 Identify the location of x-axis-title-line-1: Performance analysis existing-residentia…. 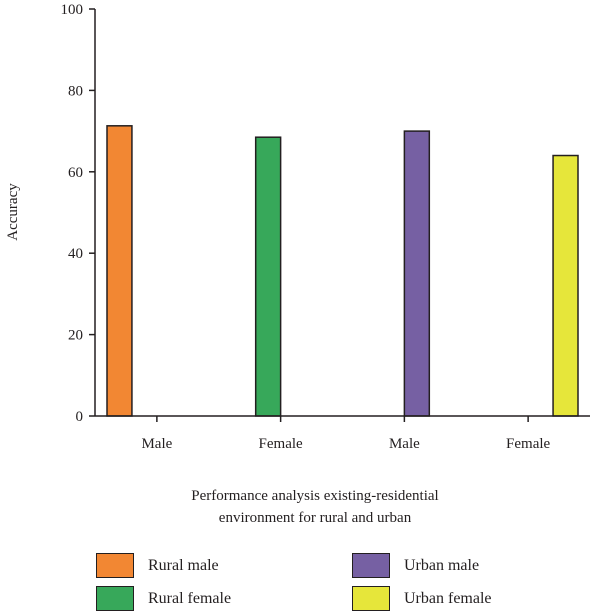
(314, 496).